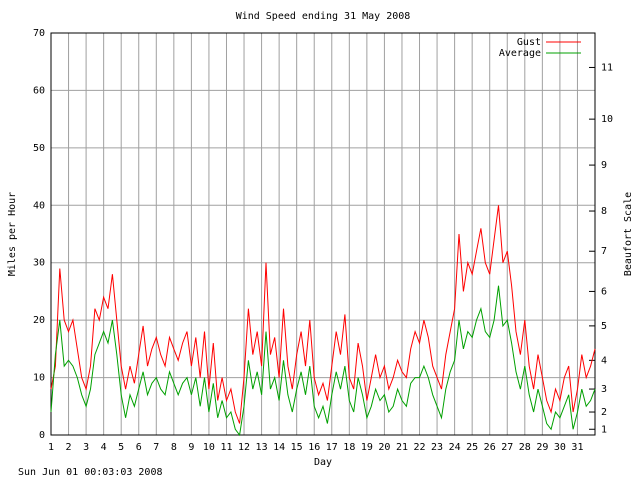  I want to click on x-tick-label: 5, so click(121, 447).